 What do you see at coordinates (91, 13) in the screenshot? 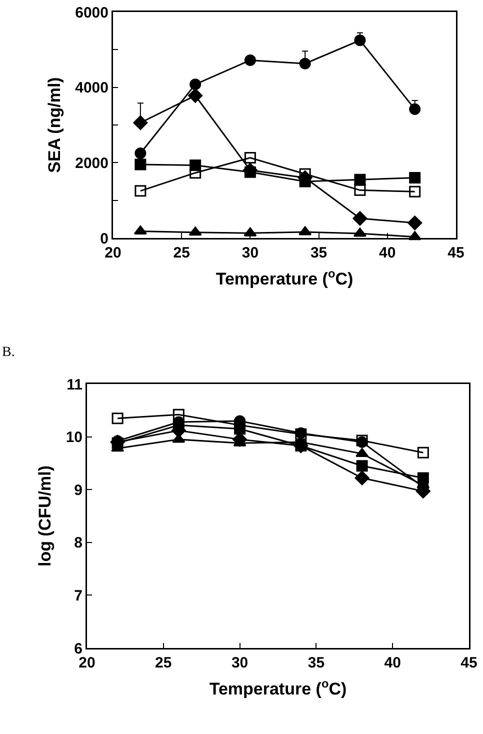
I see `y-tick-label: 6000` at bounding box center [91, 13].